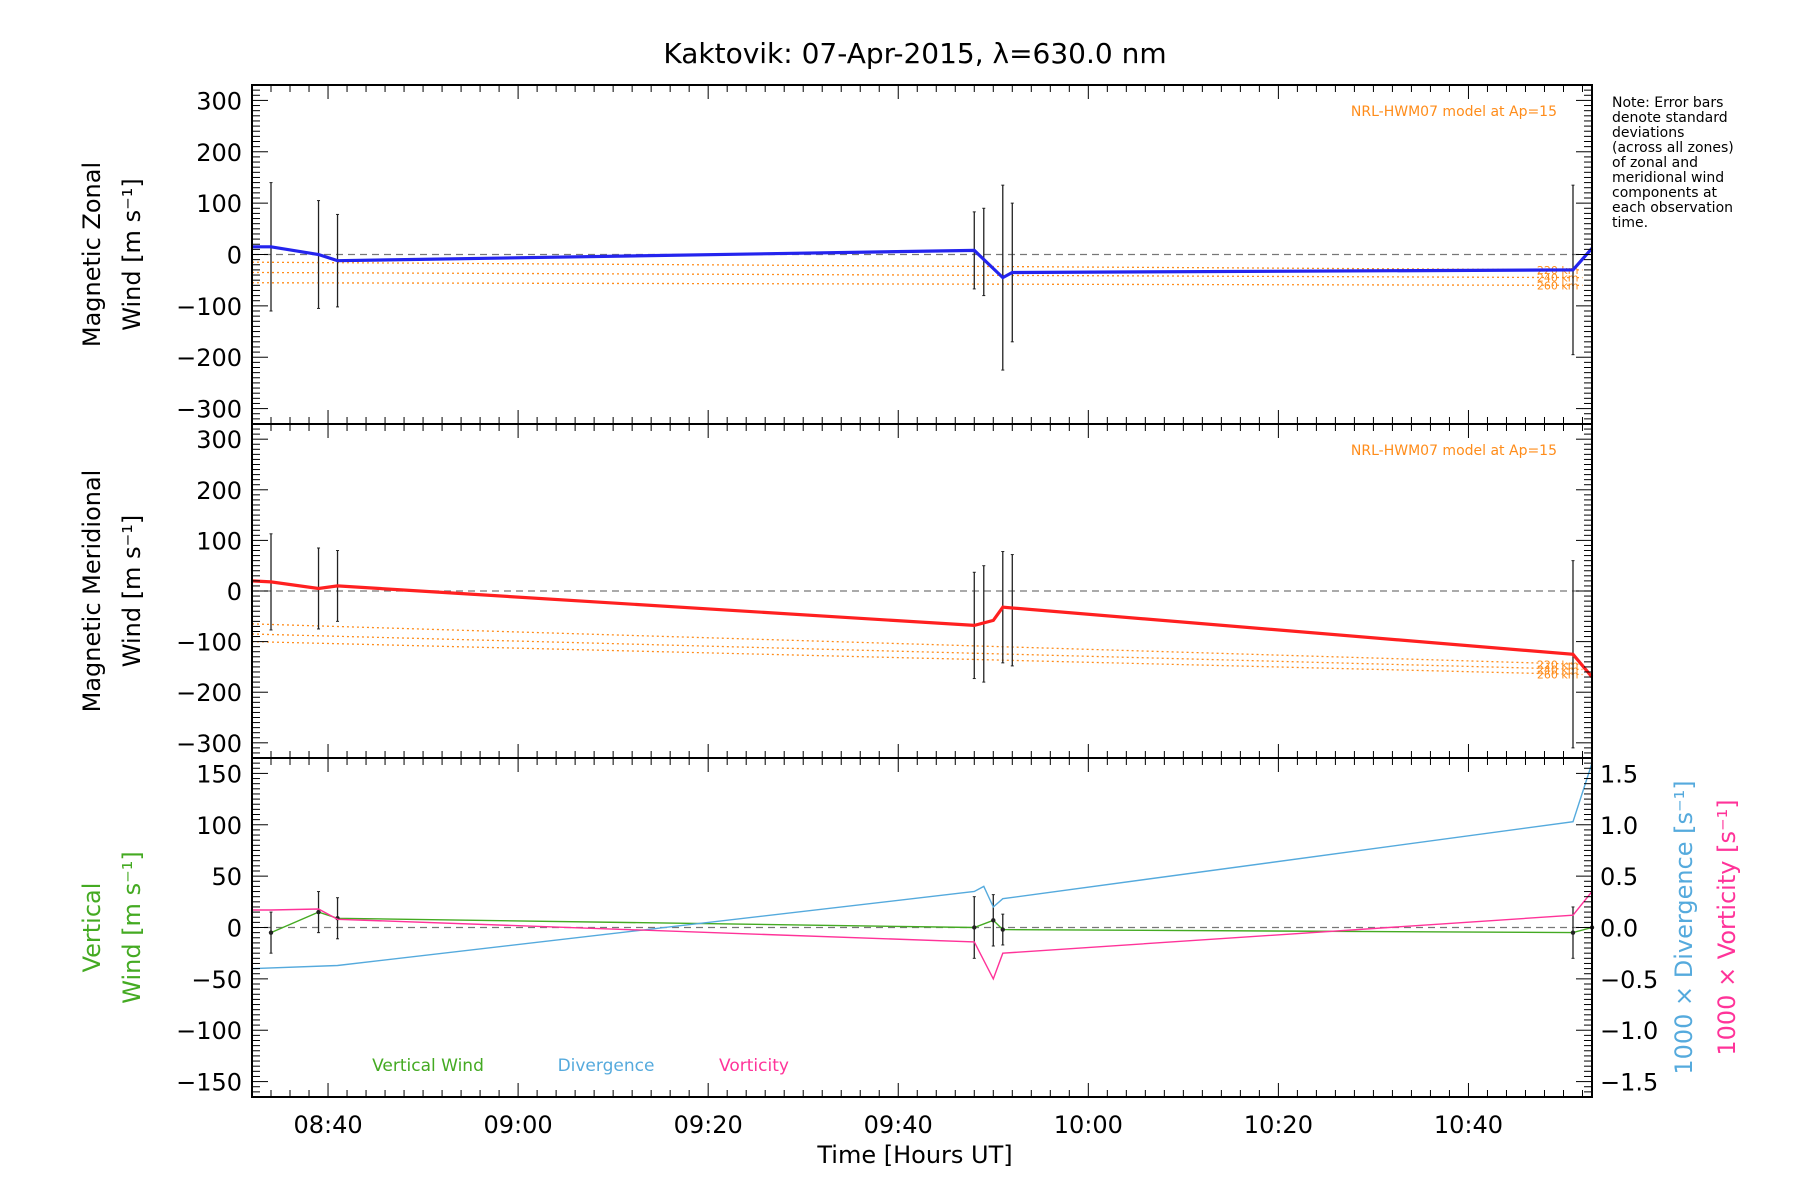  I want to click on y2-tick-label: 0.5, so click(1619, 877).